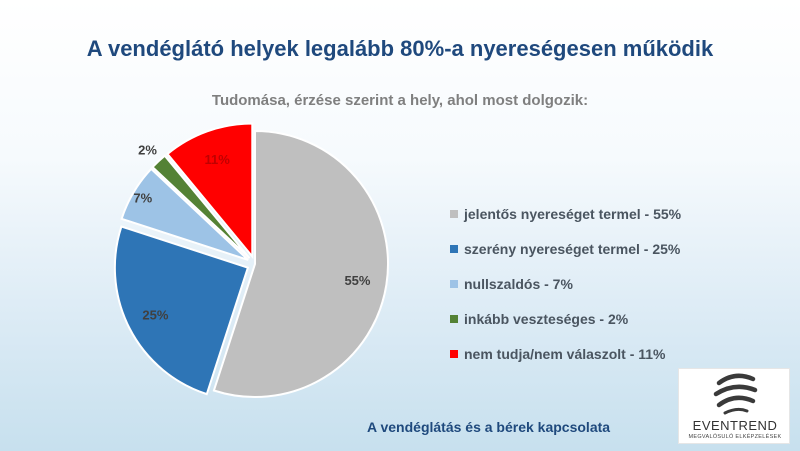 The image size is (800, 451). Describe the element at coordinates (155, 315) in the screenshot. I see `pie-label-2: 25%` at that location.